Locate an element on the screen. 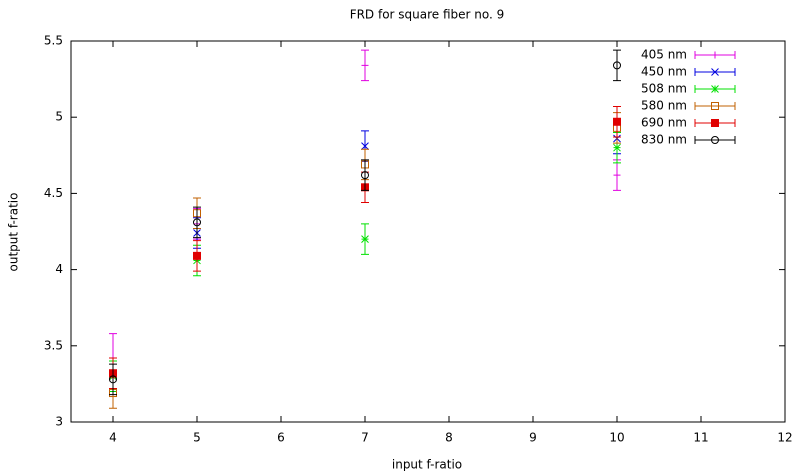 The height and width of the screenshot is (474, 802). legend-label: 405 nm is located at coordinates (664, 55).